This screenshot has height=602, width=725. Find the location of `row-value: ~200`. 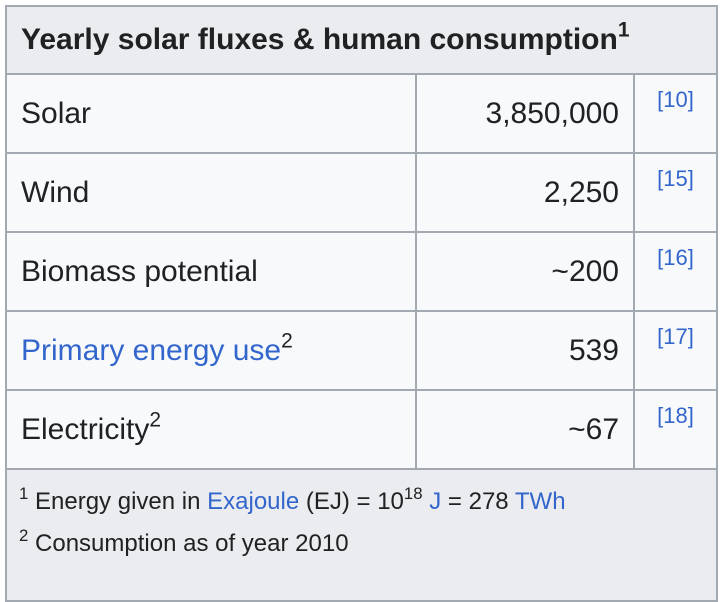

row-value: ~200 is located at coordinates (525, 271).